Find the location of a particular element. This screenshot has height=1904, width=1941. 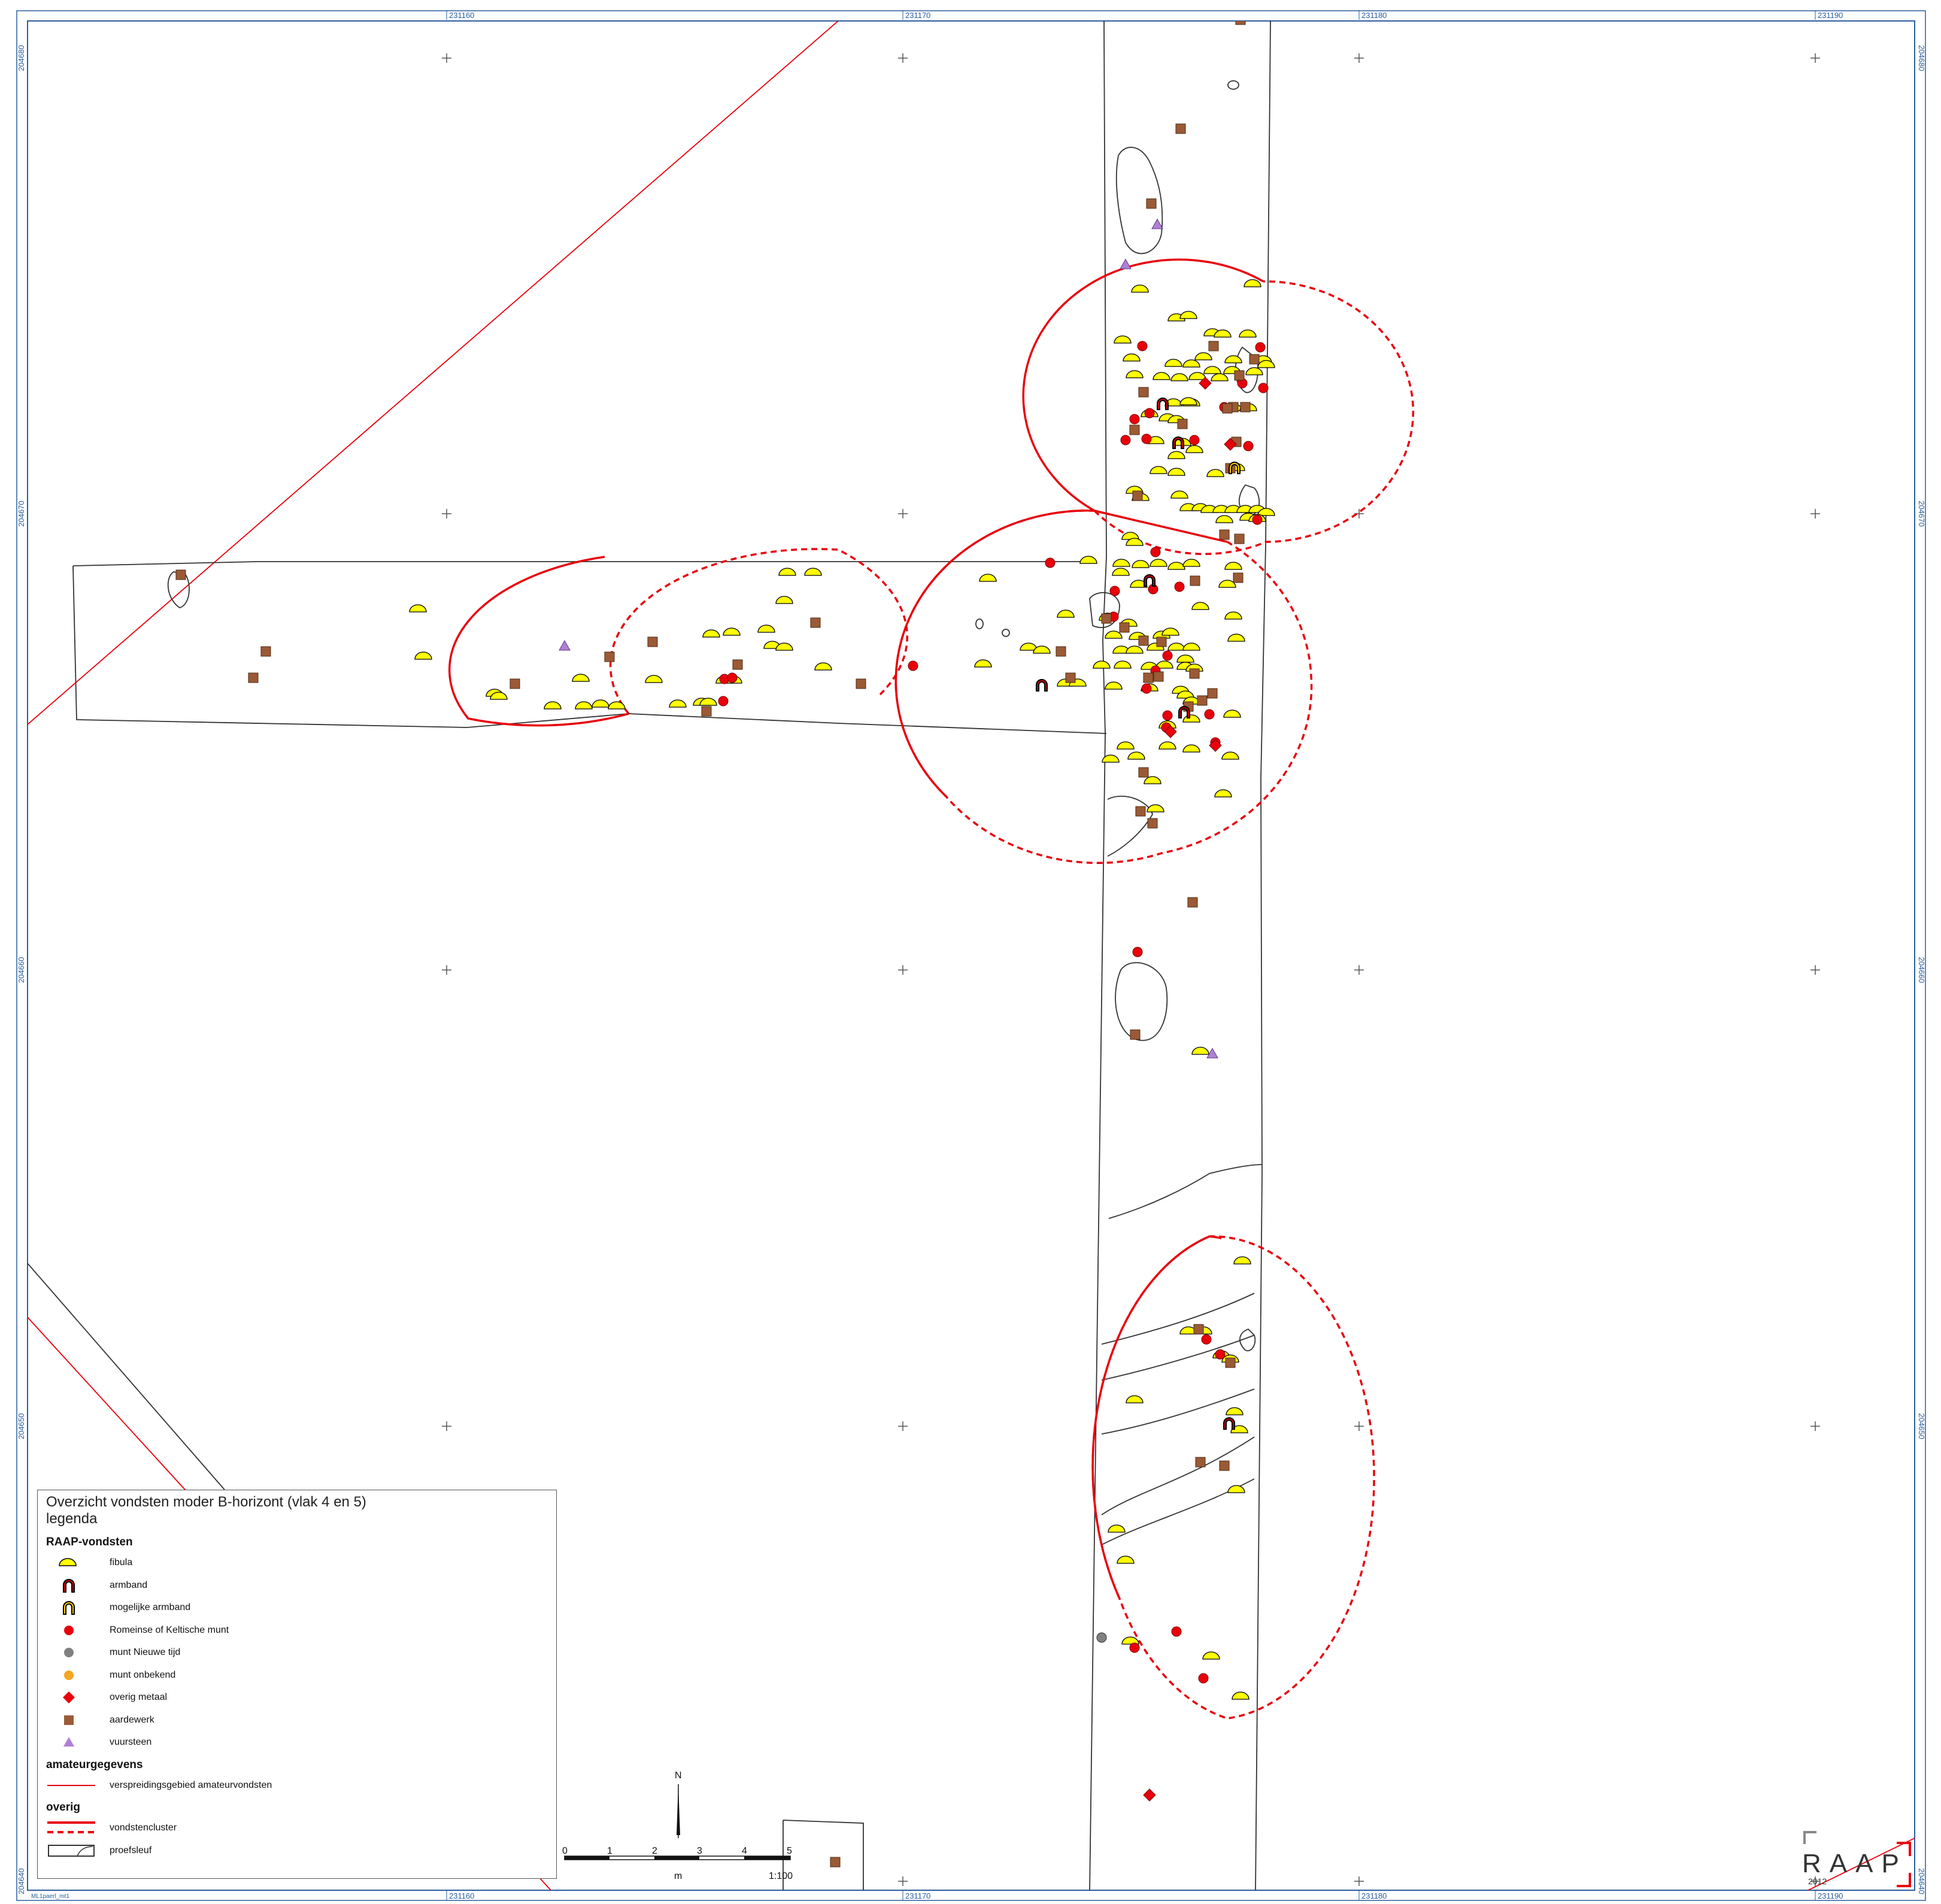

x-coordinate-label: 231160 is located at coordinates (461, 1895).